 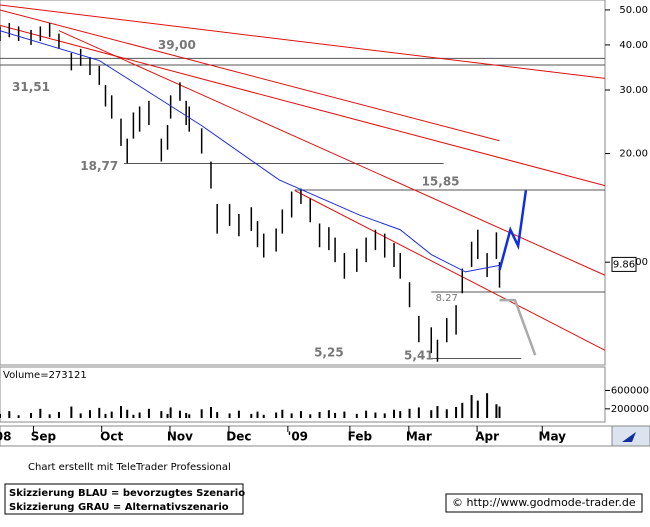 What do you see at coordinates (238, 437) in the screenshot?
I see `x-tick-label: Dec` at bounding box center [238, 437].